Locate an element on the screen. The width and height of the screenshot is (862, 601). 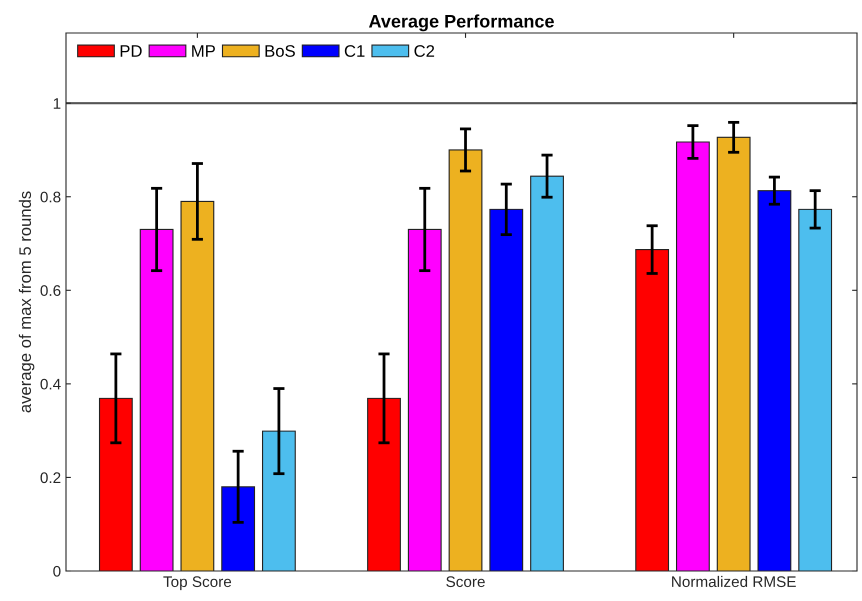
legend-label: PD is located at coordinates (131, 51).